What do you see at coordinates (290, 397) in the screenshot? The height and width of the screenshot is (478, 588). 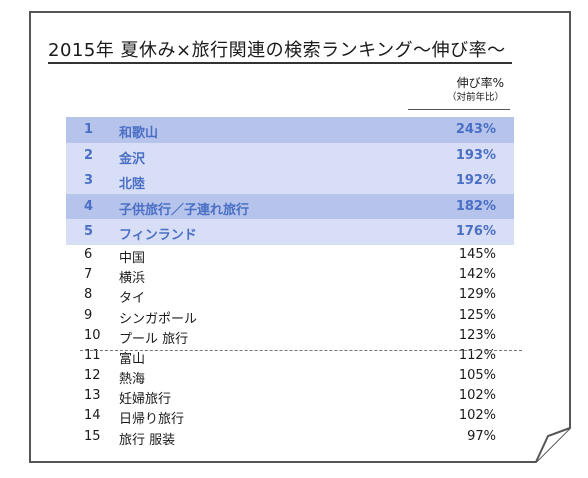 I see `ranking-row: 13 妊婦旅行 102%` at bounding box center [290, 397].